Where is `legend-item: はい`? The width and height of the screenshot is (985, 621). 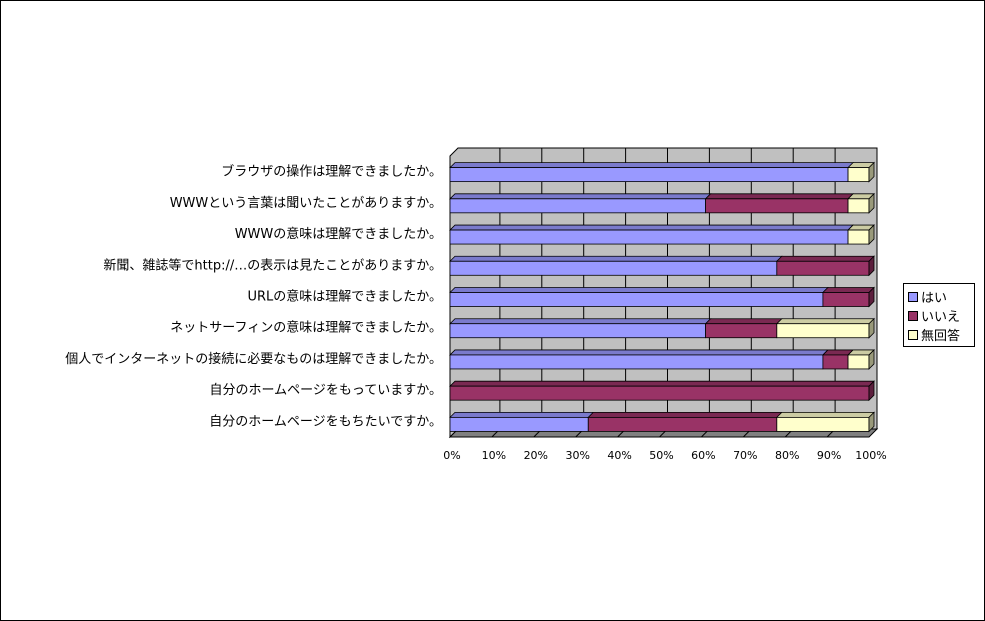
legend-item: はい is located at coordinates (939, 296).